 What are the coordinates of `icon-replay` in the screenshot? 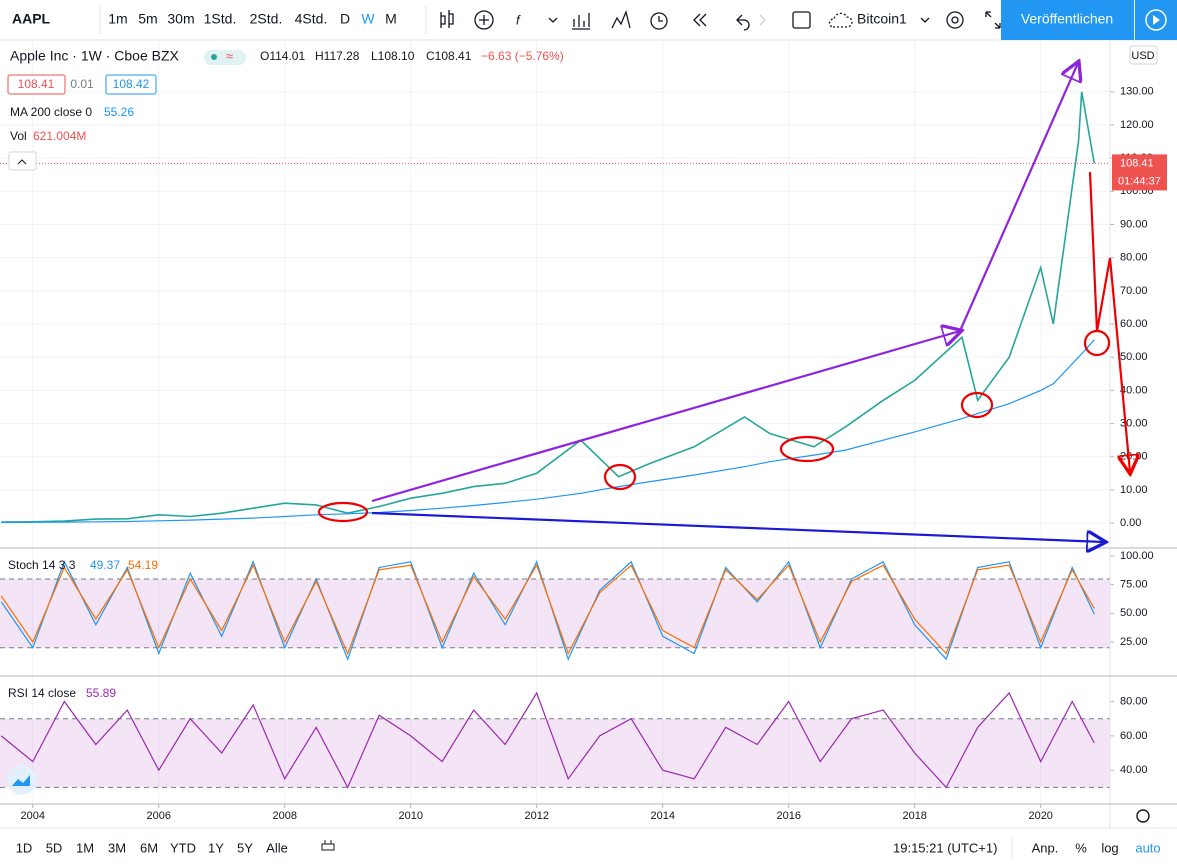 It's located at (700, 20).